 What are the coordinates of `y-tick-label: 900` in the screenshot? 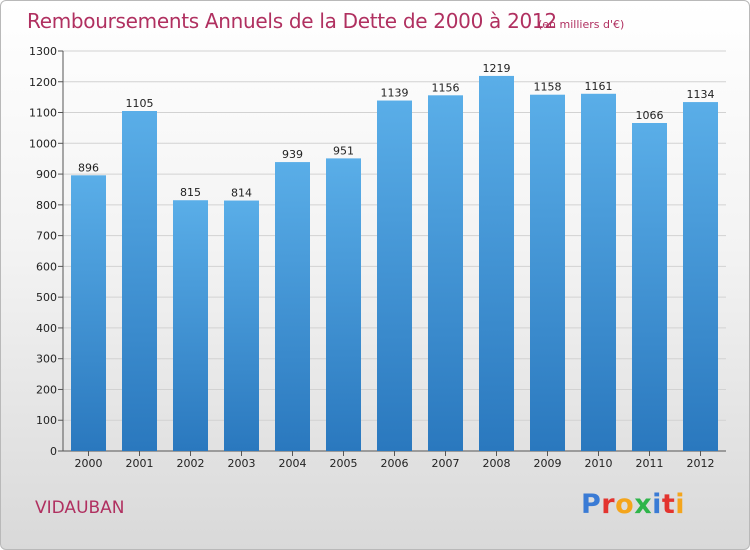 It's located at (46, 174).